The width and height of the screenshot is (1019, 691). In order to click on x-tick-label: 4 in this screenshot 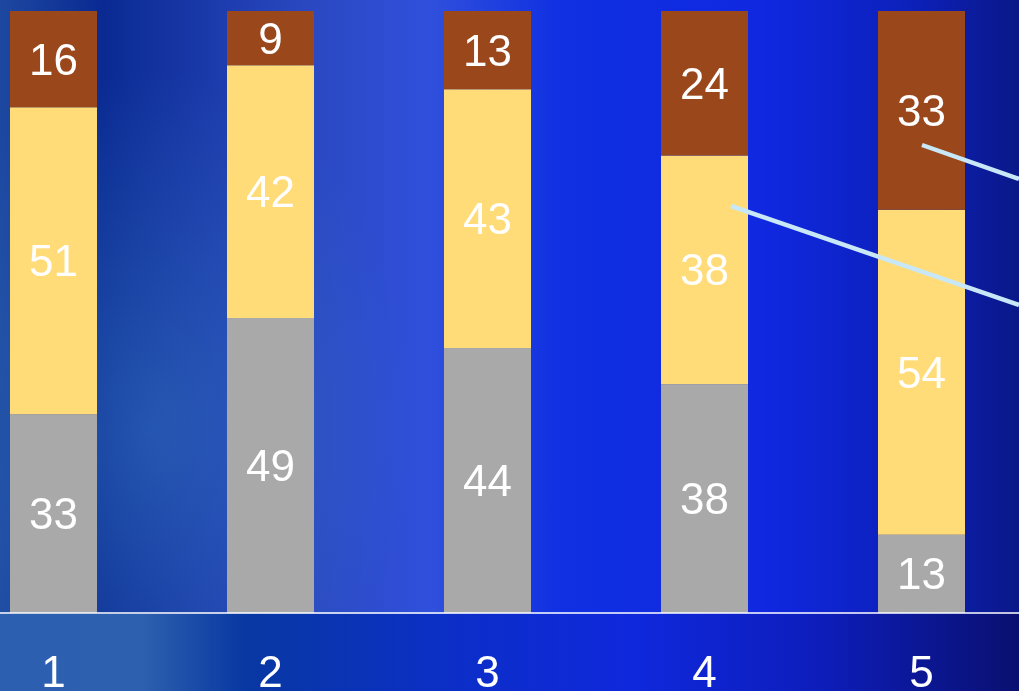, I will do `click(704, 669)`.